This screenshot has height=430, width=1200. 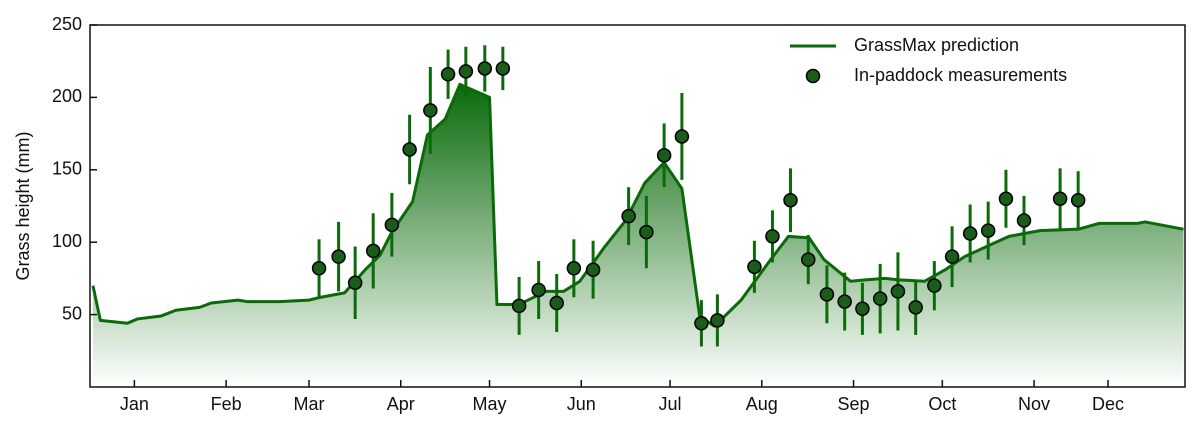 What do you see at coordinates (67, 96) in the screenshot?
I see `y-tick-label: 200` at bounding box center [67, 96].